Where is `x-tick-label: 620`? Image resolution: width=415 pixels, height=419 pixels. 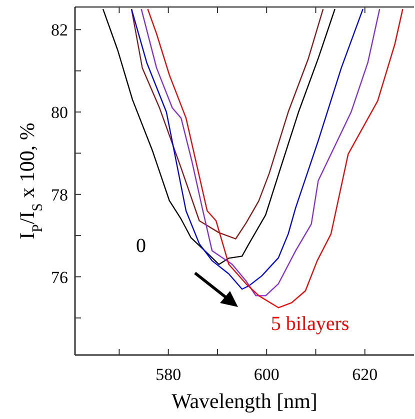
x-tick-label: 620 is located at coordinates (365, 374).